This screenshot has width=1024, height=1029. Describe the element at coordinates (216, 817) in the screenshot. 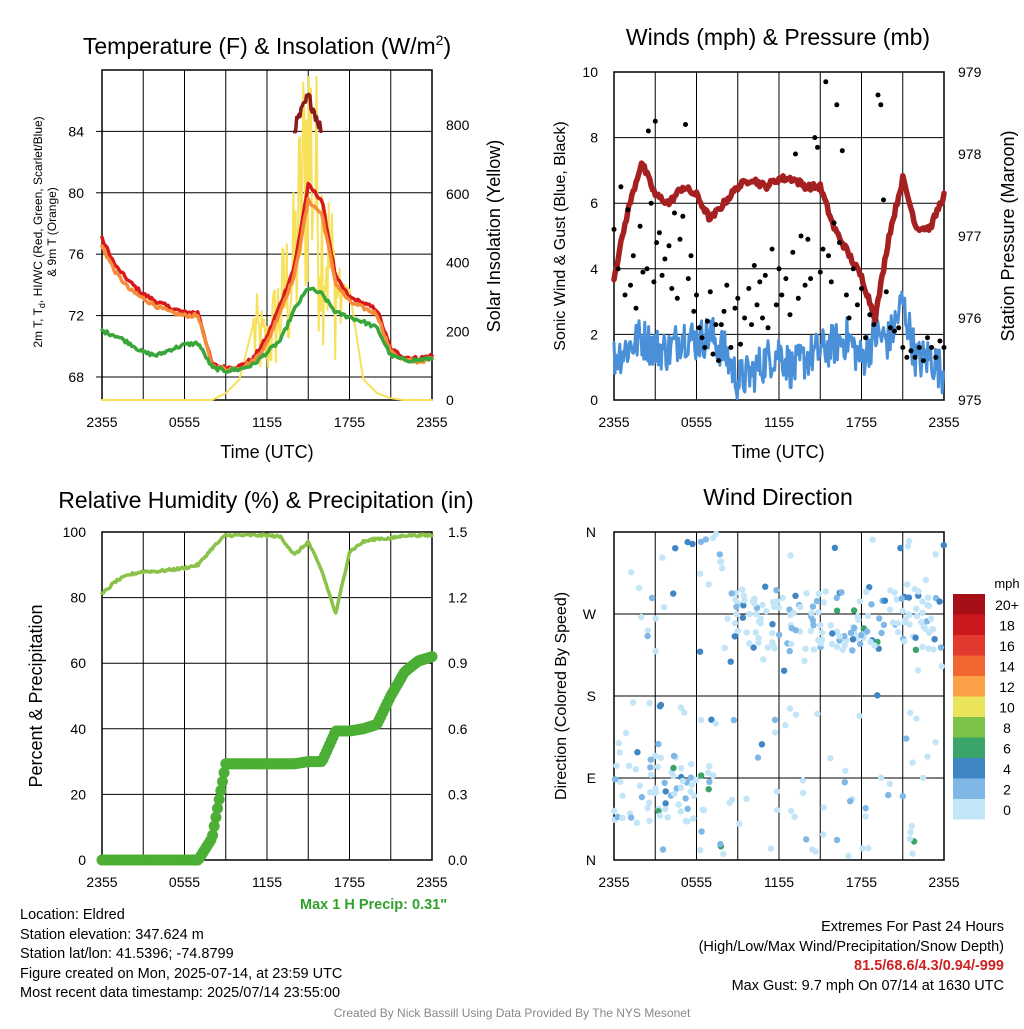

I see `precip-point` at that location.